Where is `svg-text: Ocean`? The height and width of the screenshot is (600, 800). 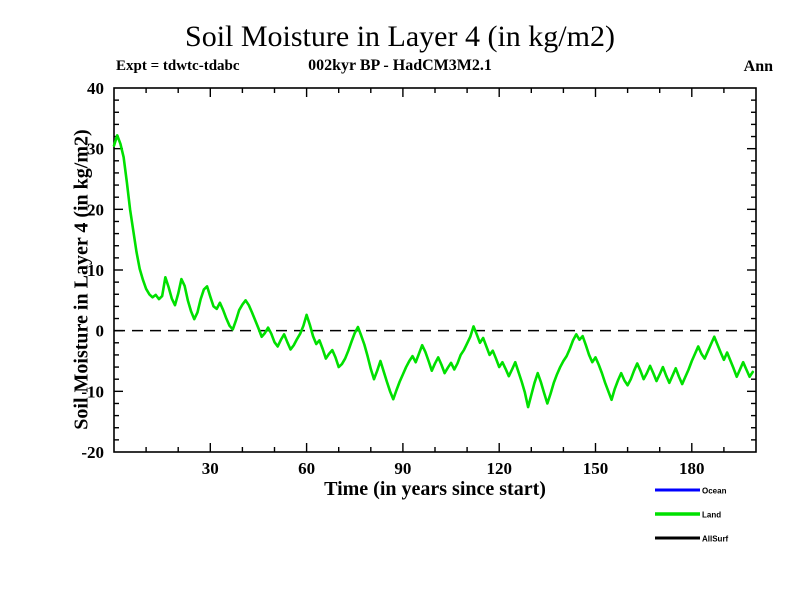 svg-text: Ocean is located at coordinates (714, 491).